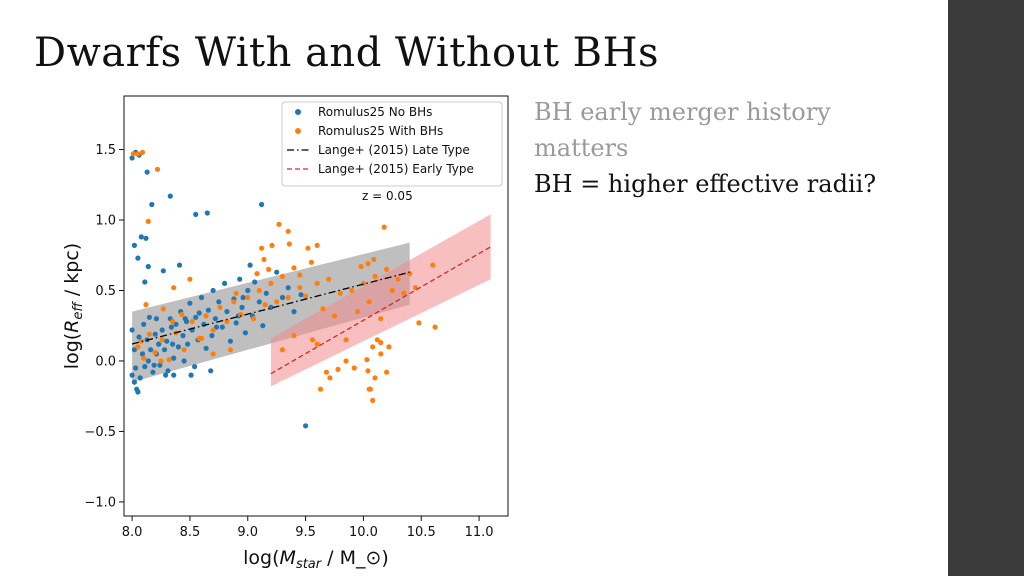  I want to click on x-tick-label-5: 10.5, so click(421, 532).